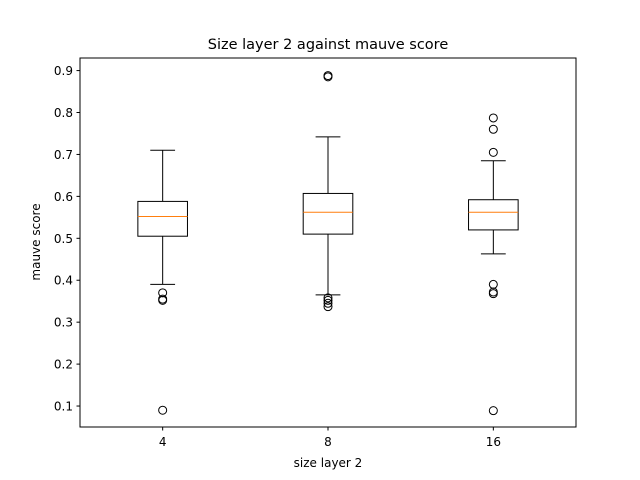  Describe the element at coordinates (328, 442) in the screenshot. I see `x-tick-label: 8` at that location.